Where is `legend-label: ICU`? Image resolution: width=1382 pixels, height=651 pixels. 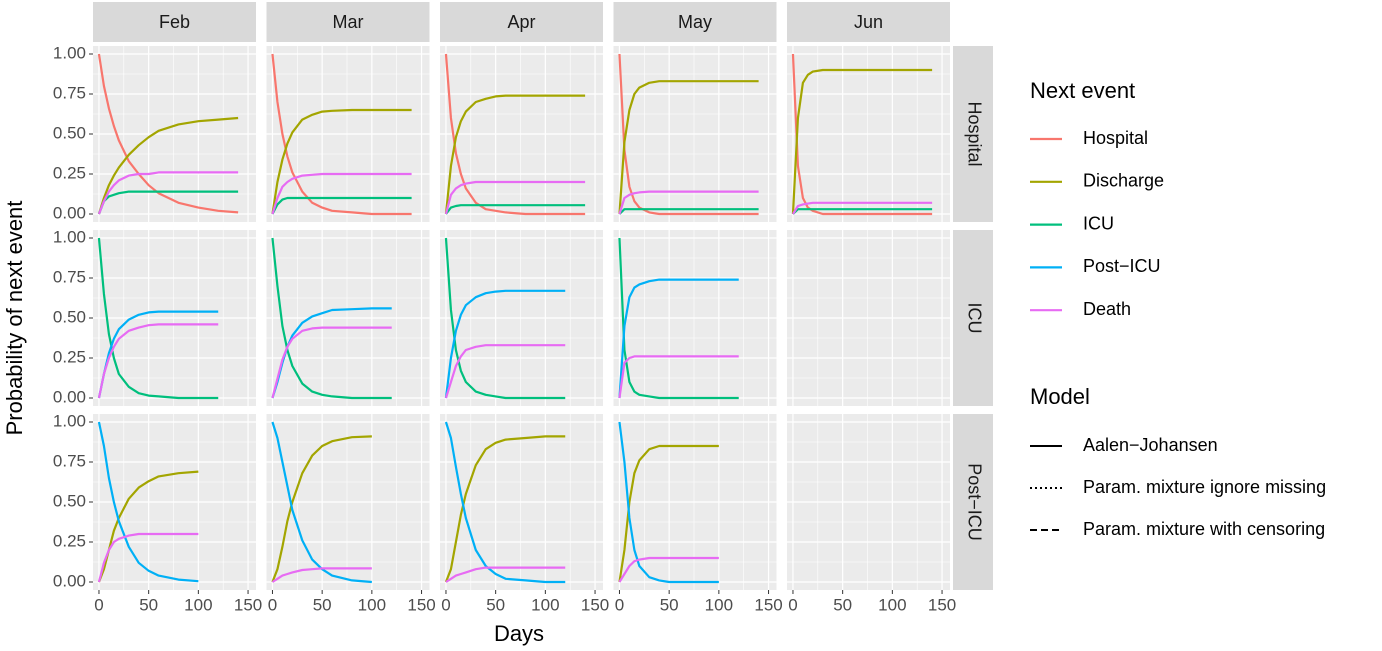 legend-label: ICU is located at coordinates (1098, 223).